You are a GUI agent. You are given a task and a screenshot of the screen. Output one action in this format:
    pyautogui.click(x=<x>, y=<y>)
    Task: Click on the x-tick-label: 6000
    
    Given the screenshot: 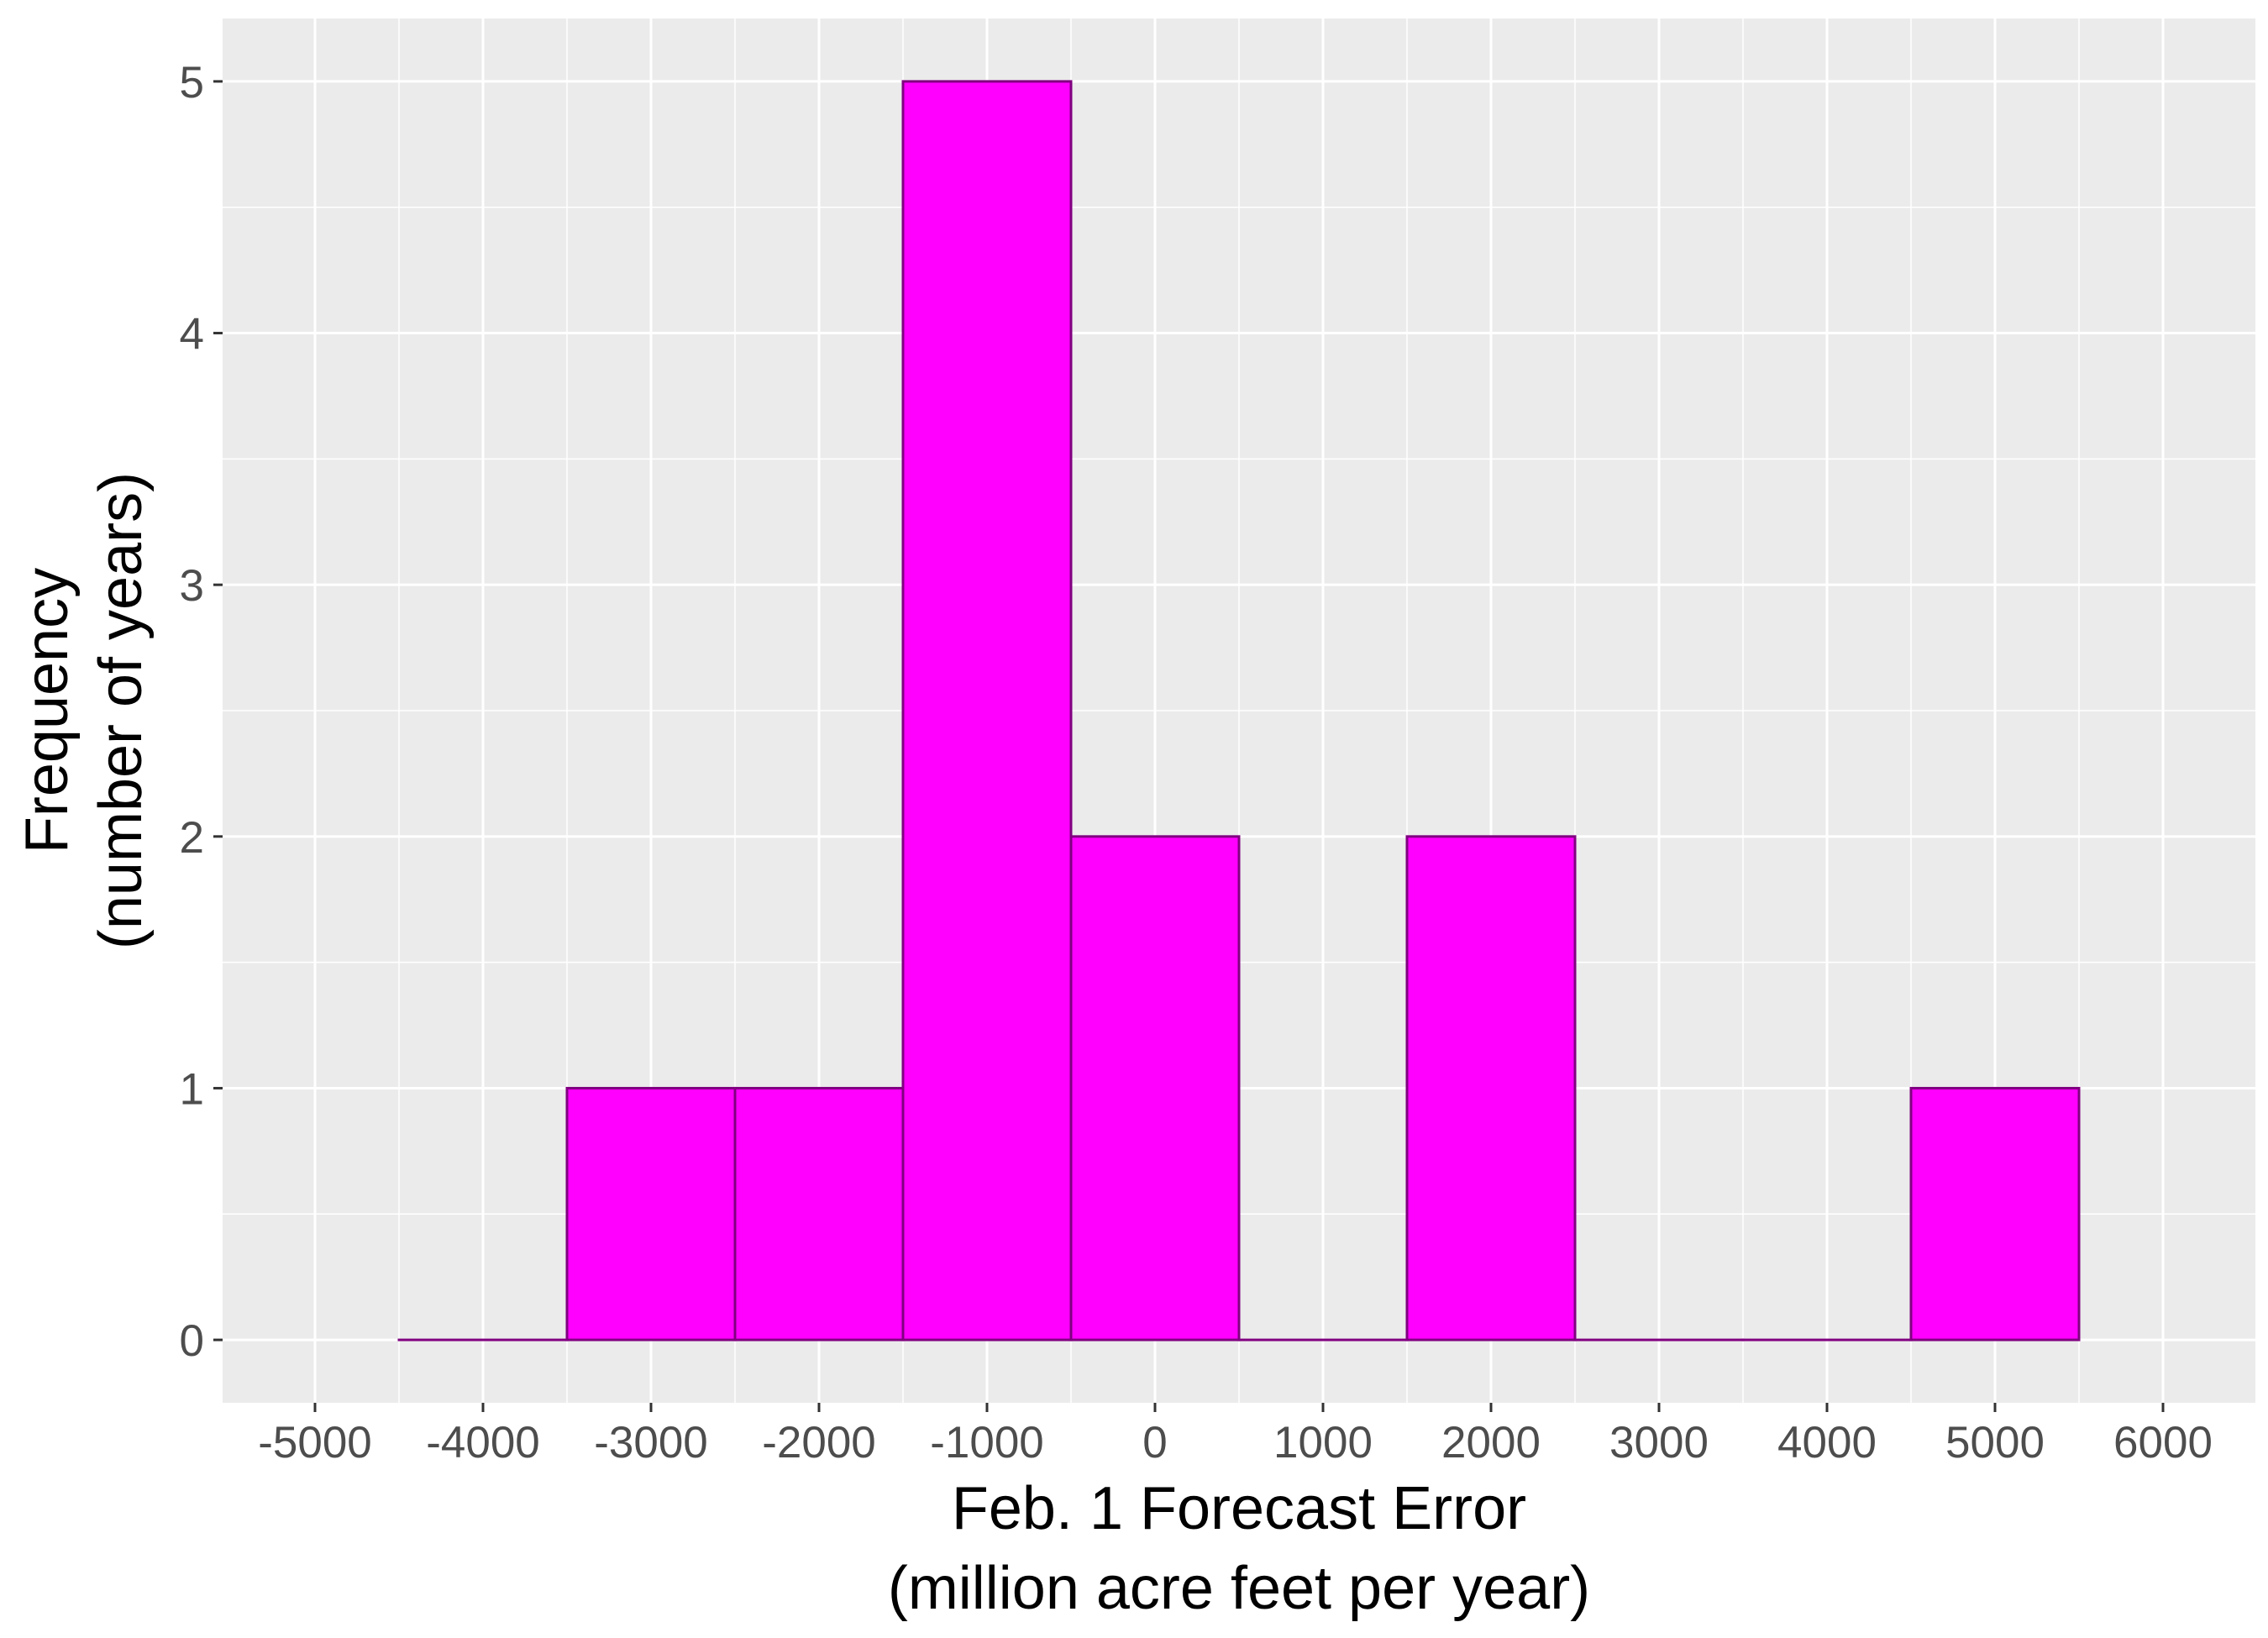 What is the action you would take?
    pyautogui.click(x=2163, y=1442)
    